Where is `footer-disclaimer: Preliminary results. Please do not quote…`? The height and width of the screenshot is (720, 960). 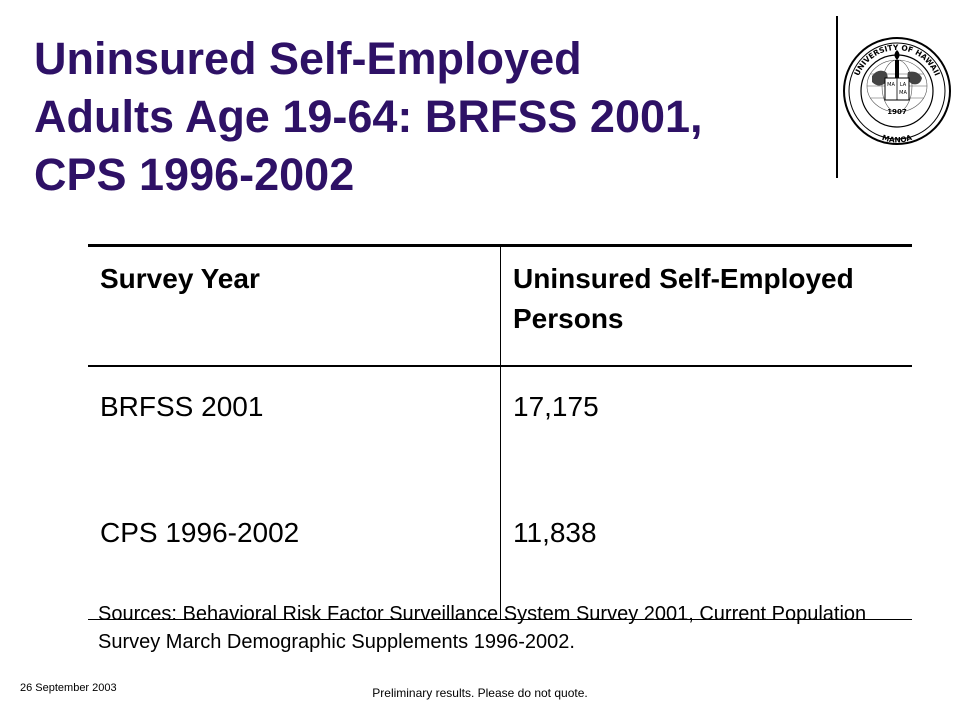
footer-disclaimer: Preliminary results. Please do not quote… is located at coordinates (480, 693).